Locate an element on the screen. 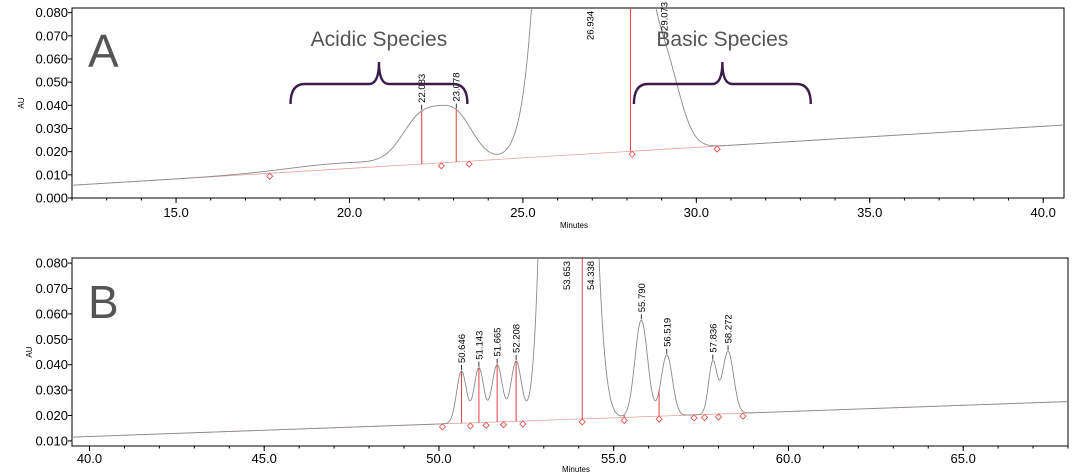 The width and height of the screenshot is (1080, 475). x-tick-label: 50.0 is located at coordinates (438, 458).